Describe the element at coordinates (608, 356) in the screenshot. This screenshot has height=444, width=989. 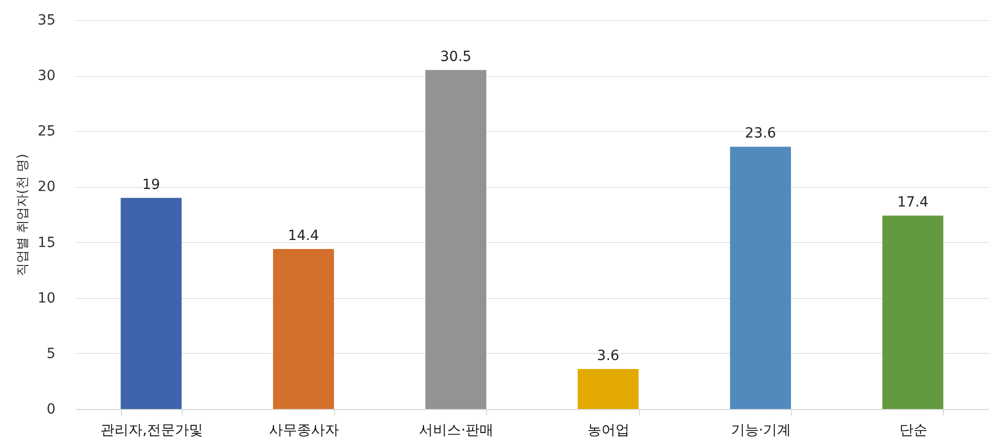
I see `data-label: 3.6` at that location.